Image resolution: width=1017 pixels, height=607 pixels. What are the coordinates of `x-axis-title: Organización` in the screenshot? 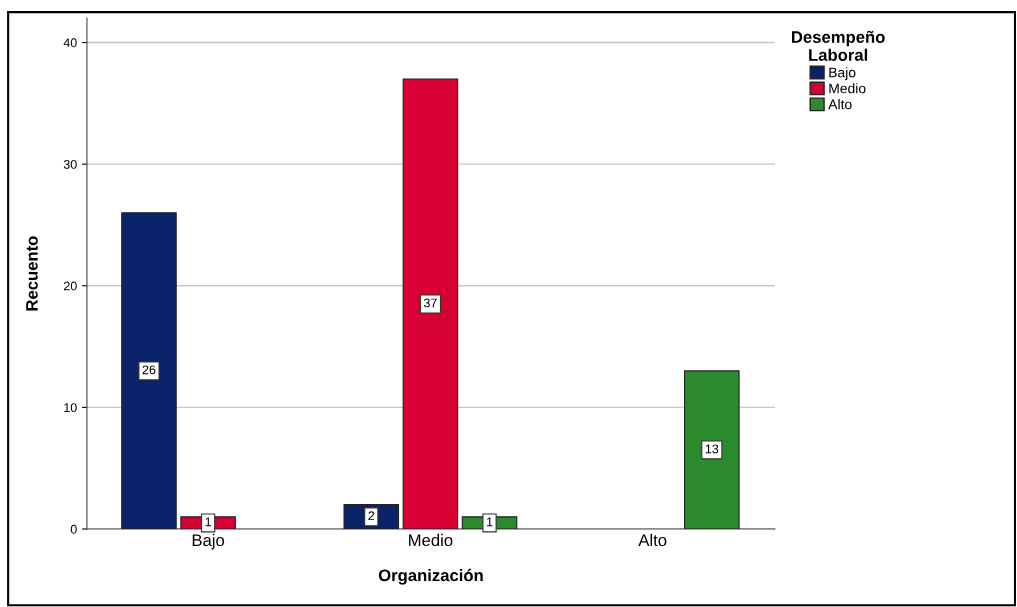 It's located at (430, 576).